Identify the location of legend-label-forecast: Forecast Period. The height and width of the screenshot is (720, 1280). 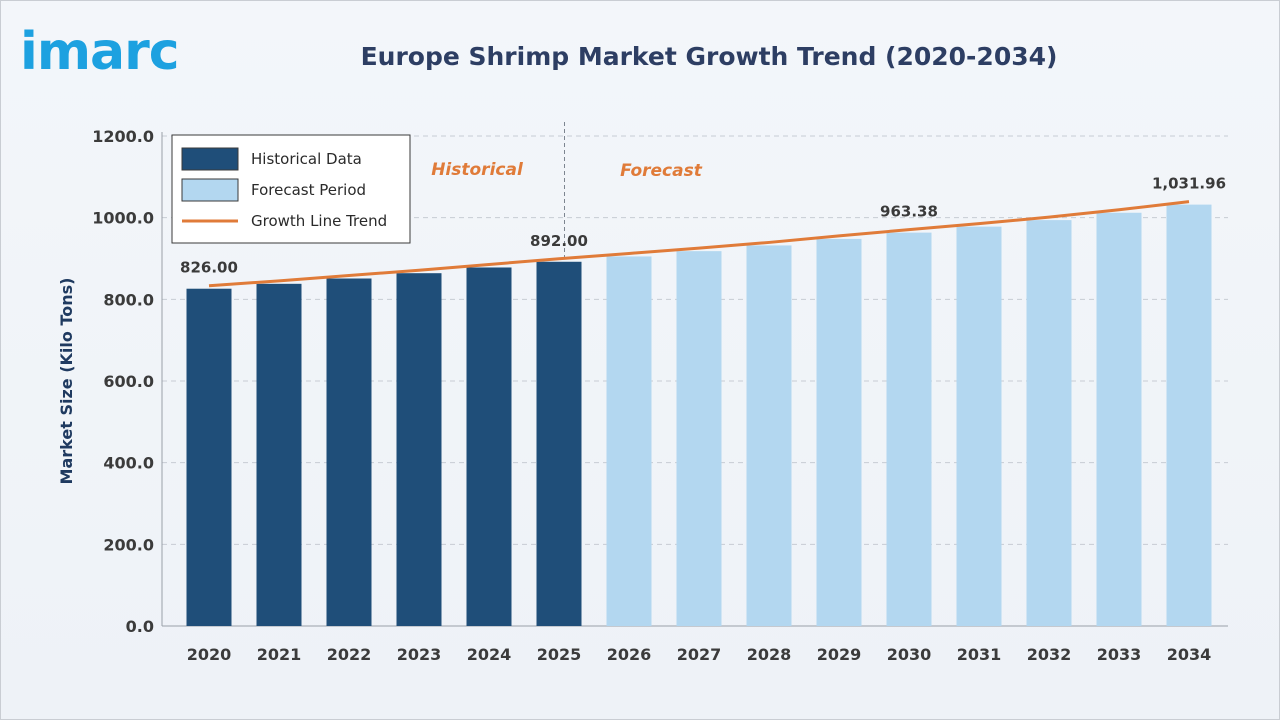
(308, 190).